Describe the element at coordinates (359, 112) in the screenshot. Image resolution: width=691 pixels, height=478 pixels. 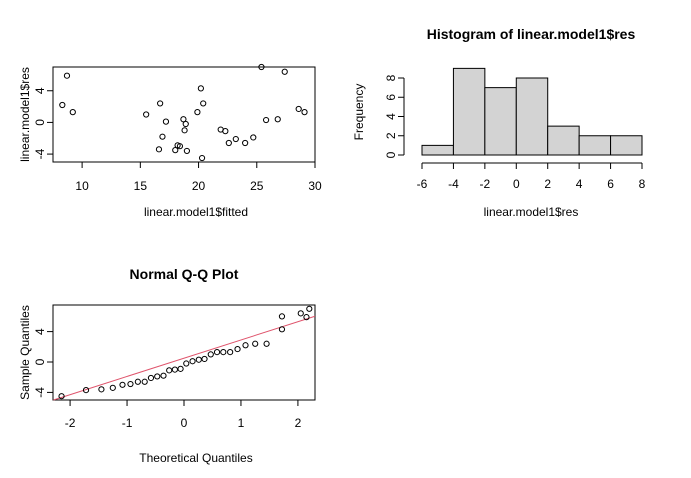
I see `y-axis-label: Frequency` at that location.